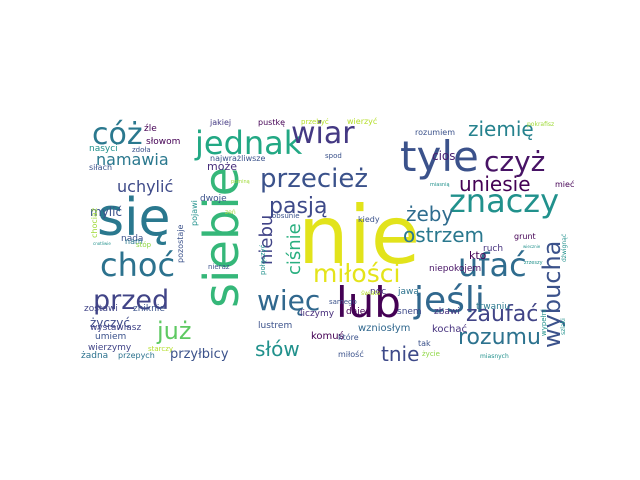 The width and height of the screenshot is (640, 480). I want to click on word-19: rozumu, so click(499, 337).